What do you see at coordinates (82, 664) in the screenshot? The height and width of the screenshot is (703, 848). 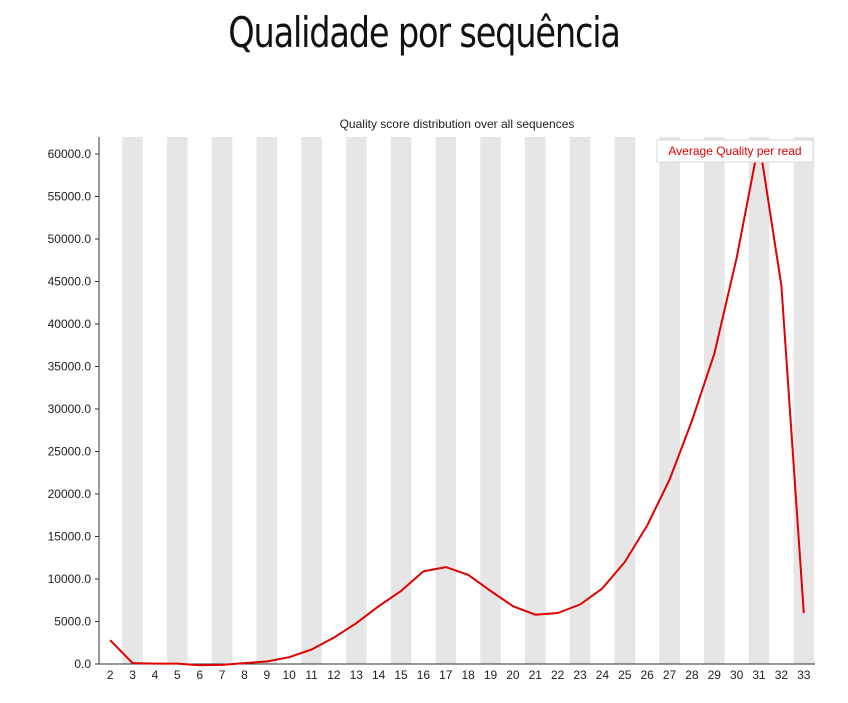 I see `y-tick-label: 0.0` at bounding box center [82, 664].